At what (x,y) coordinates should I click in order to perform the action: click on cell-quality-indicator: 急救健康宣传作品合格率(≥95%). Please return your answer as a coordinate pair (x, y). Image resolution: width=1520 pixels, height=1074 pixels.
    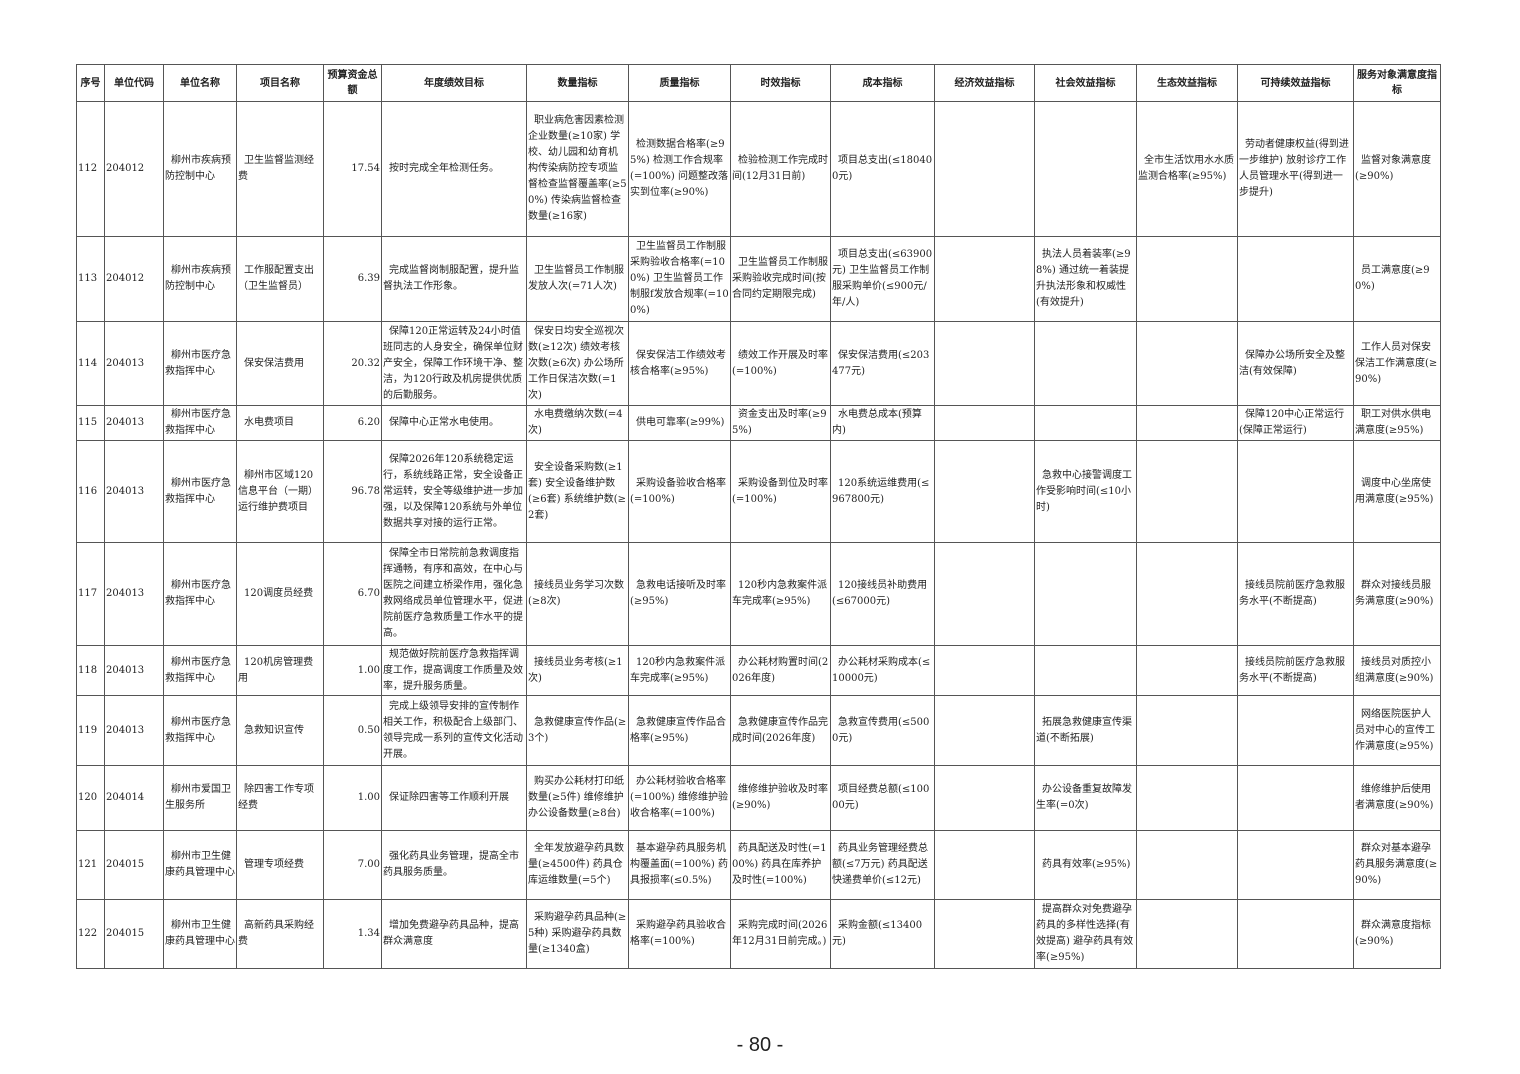
    Looking at the image, I should click on (679, 730).